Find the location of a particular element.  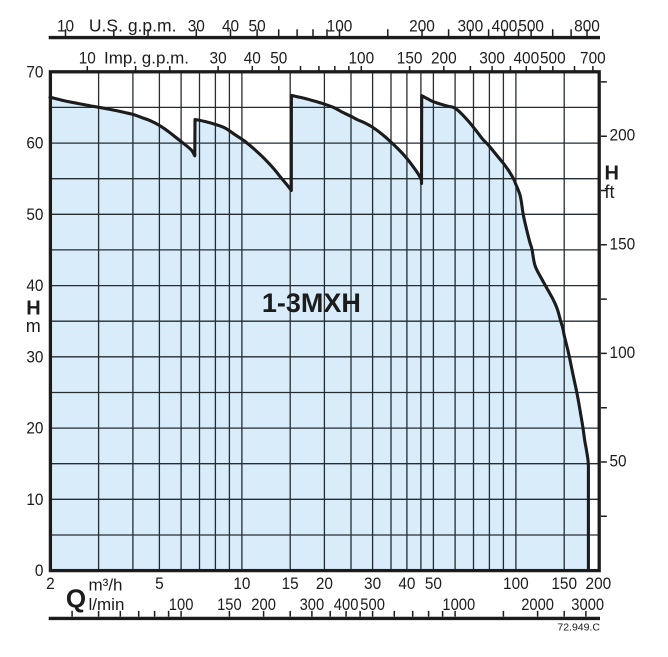

svg-text: ft is located at coordinates (610, 192).